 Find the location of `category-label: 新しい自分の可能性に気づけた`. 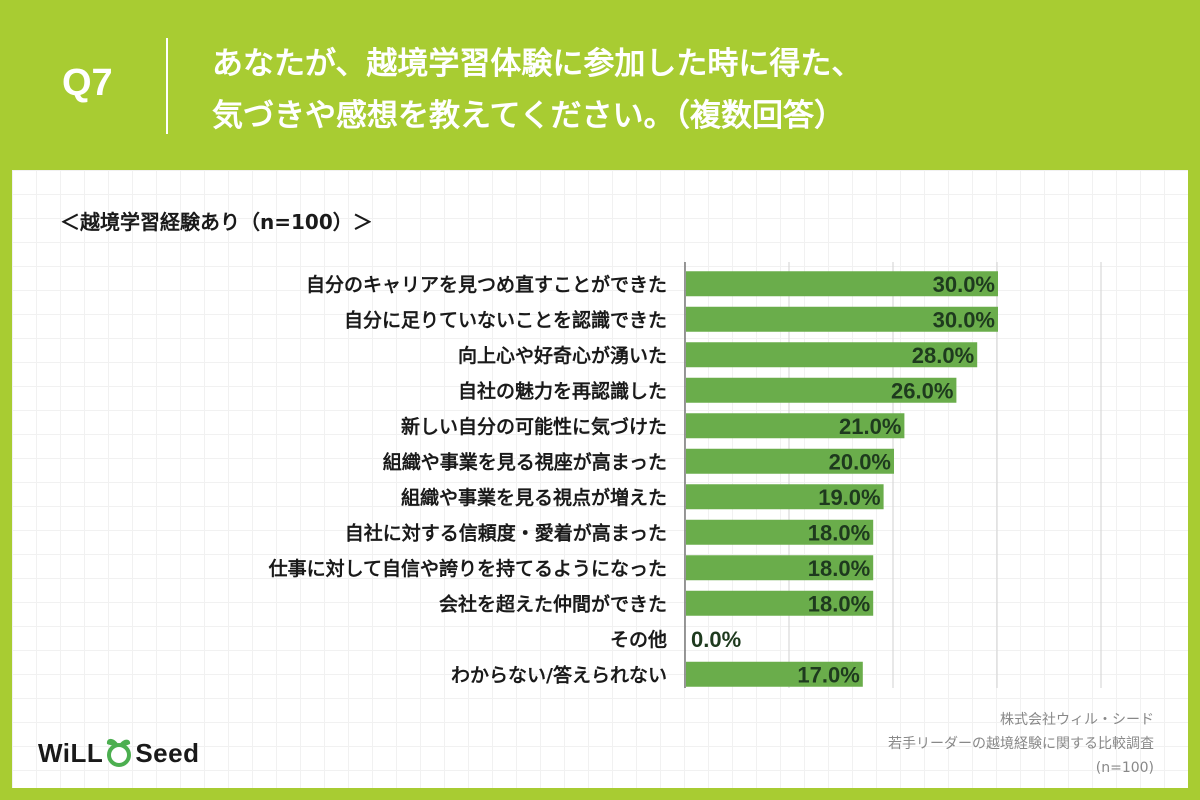

category-label: 新しい自分の可能性に気づけた is located at coordinates (534, 426).